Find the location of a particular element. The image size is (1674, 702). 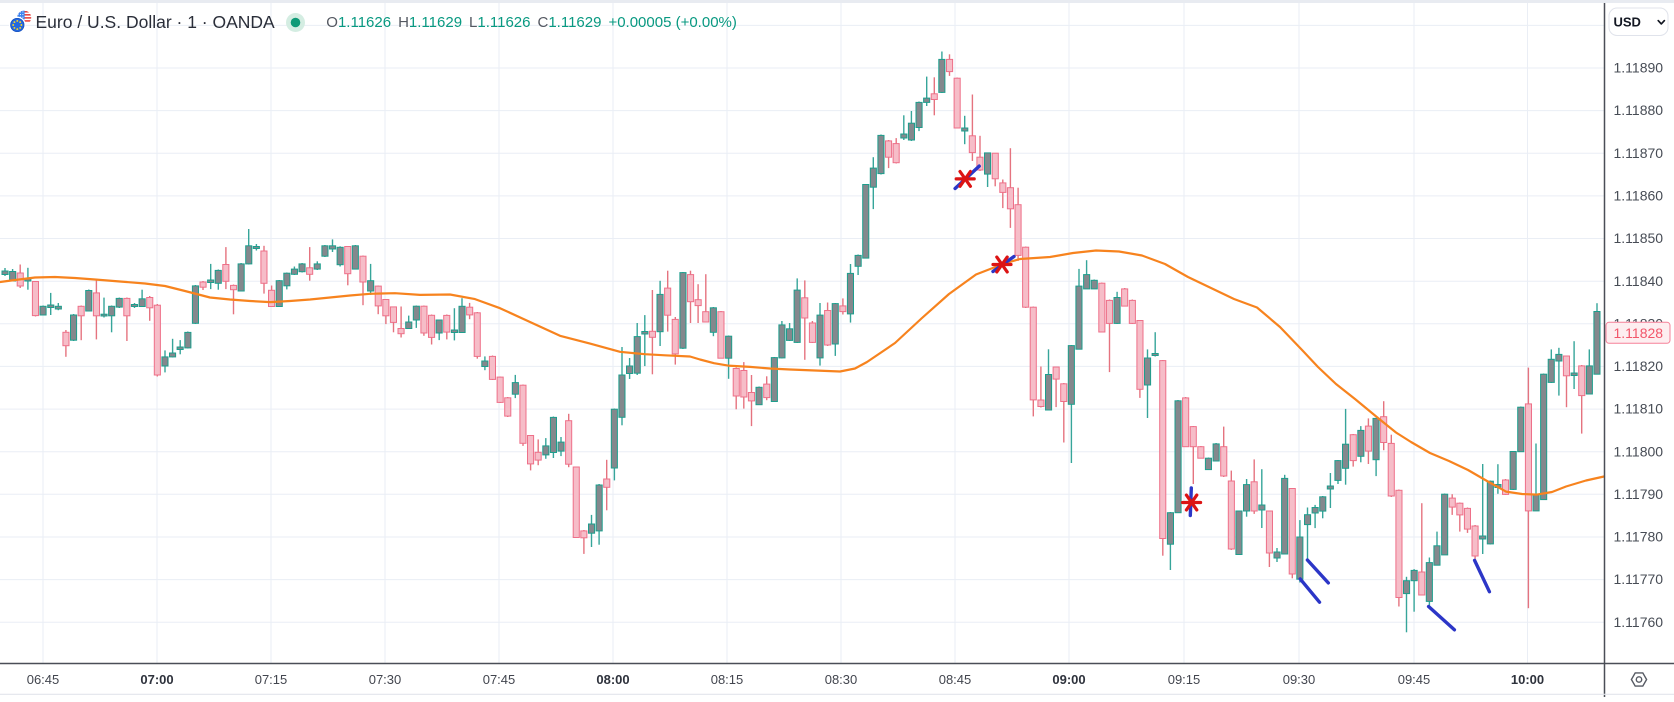

svg-text: 07:00 is located at coordinates (156, 679).